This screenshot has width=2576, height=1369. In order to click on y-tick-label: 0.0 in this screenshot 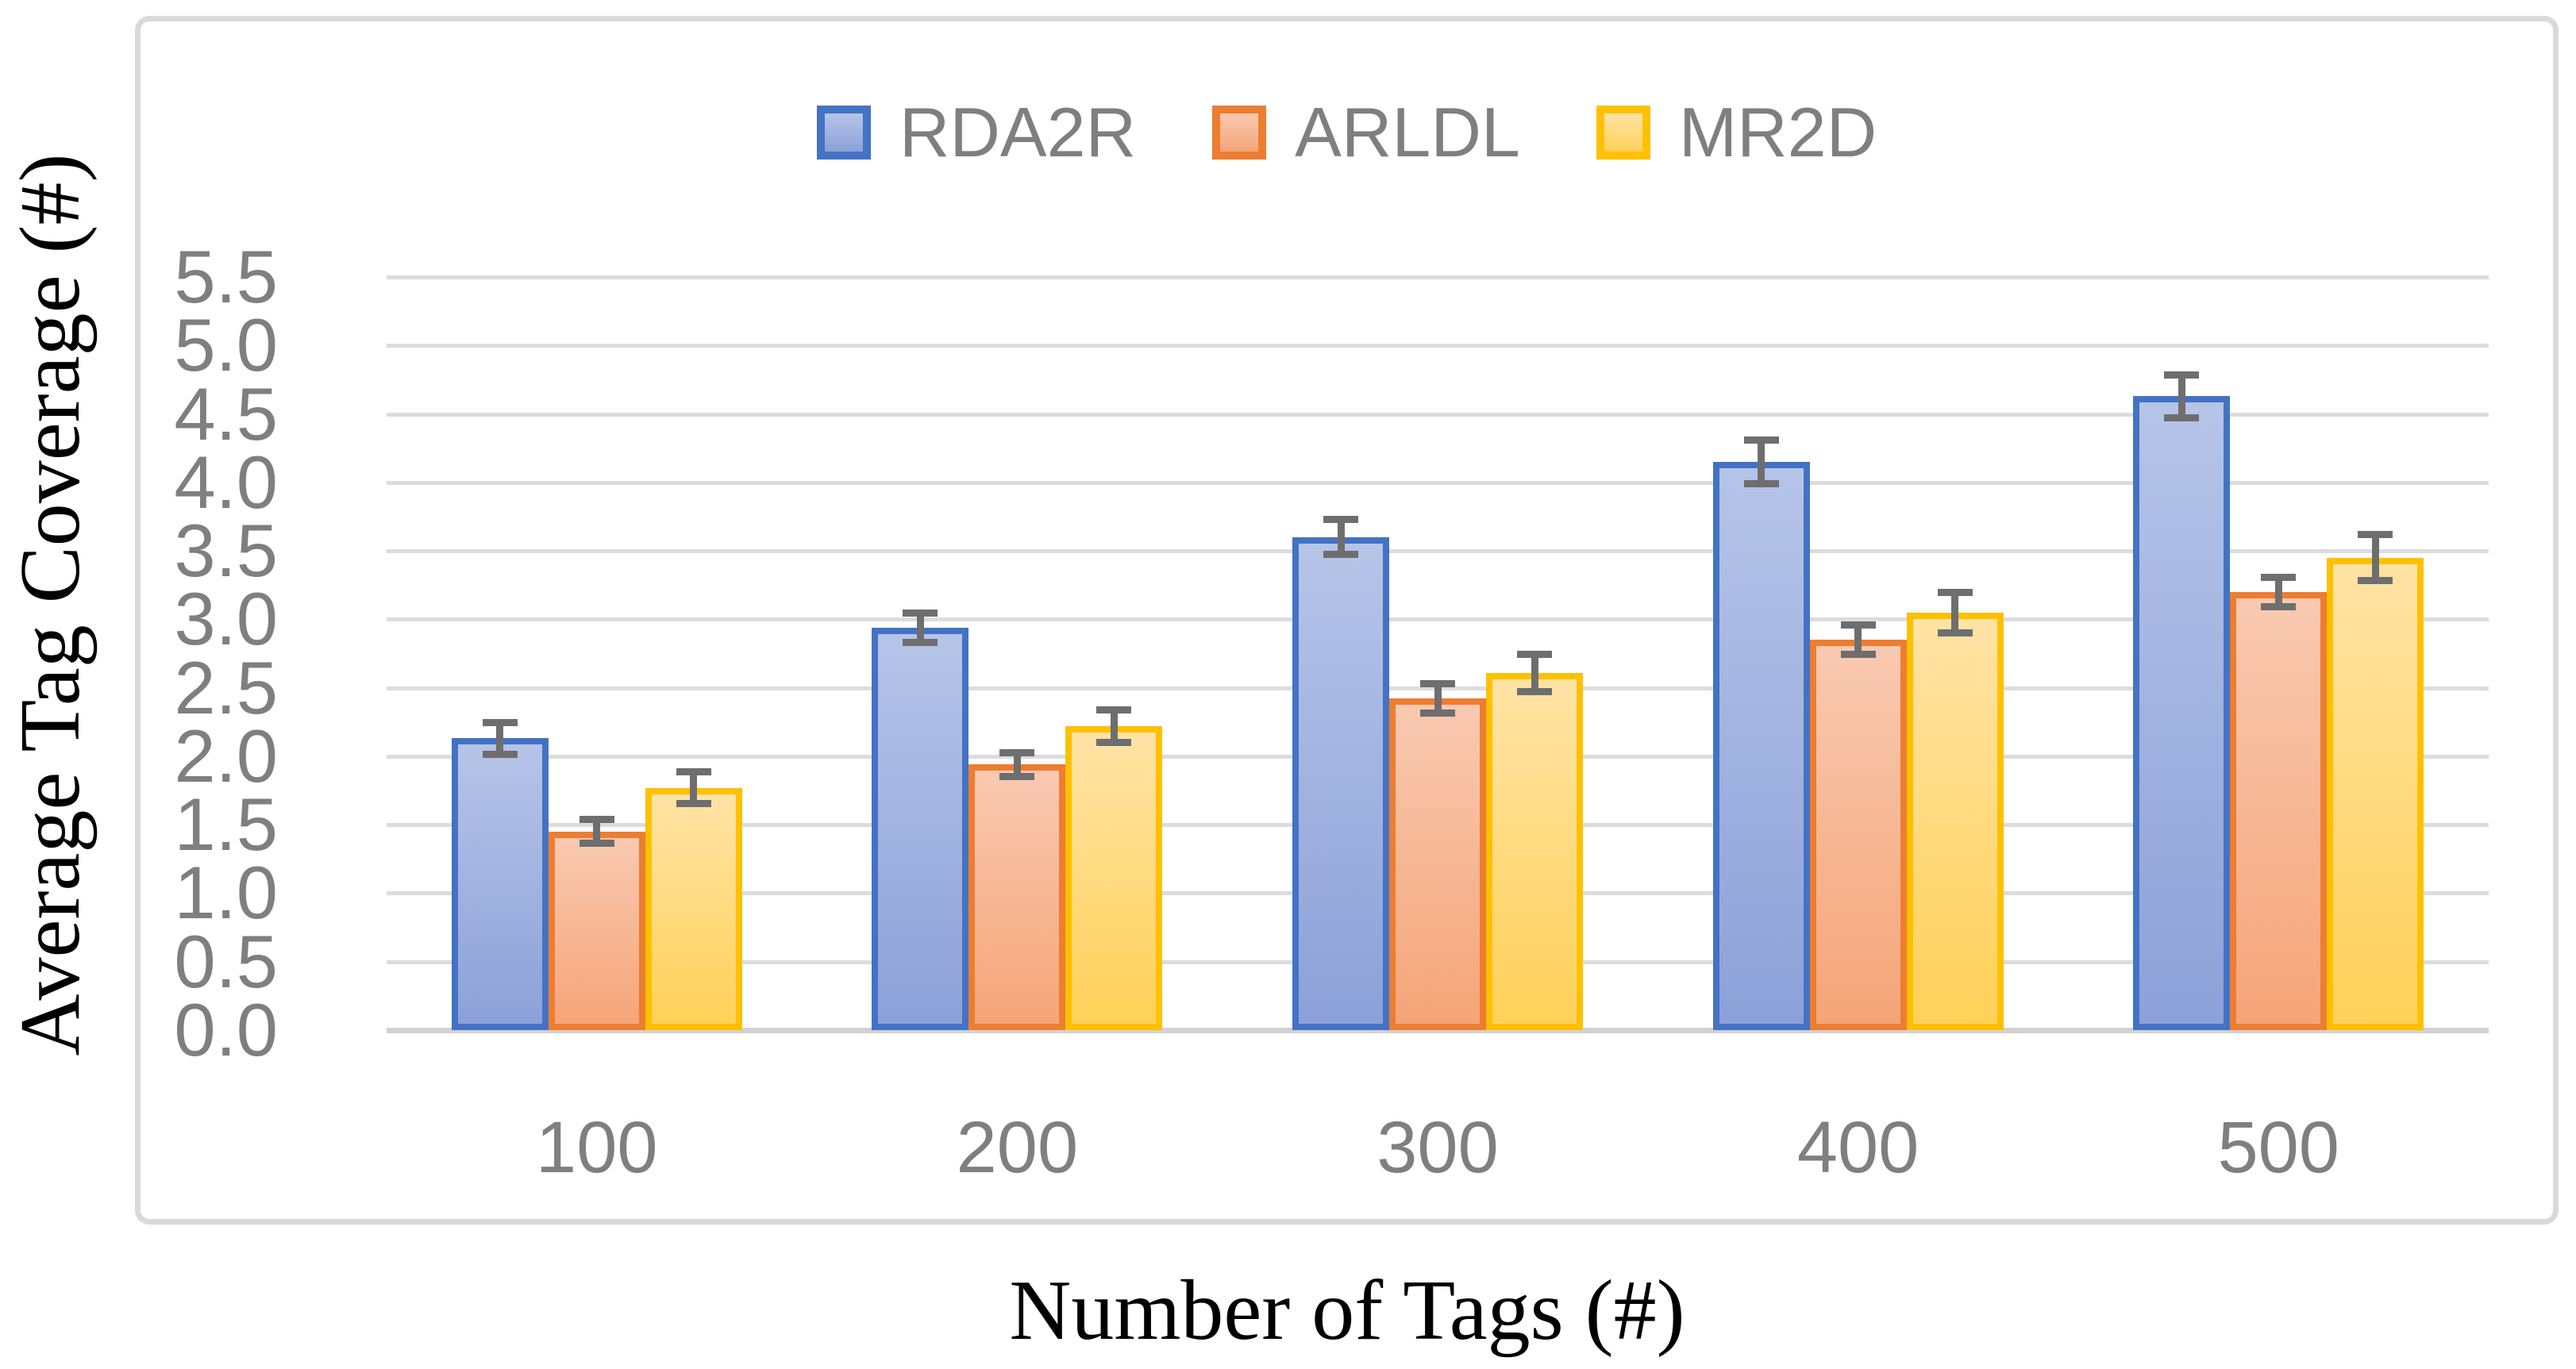, I will do `click(226, 1029)`.